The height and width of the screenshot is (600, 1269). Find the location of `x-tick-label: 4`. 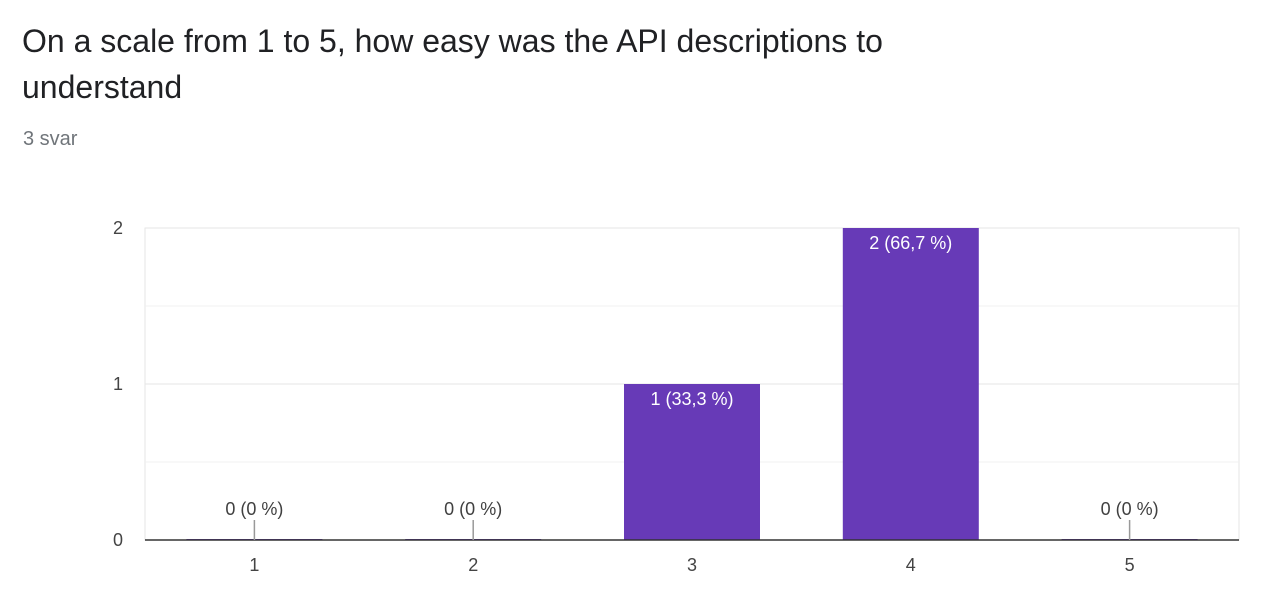

x-tick-label: 4 is located at coordinates (911, 565).